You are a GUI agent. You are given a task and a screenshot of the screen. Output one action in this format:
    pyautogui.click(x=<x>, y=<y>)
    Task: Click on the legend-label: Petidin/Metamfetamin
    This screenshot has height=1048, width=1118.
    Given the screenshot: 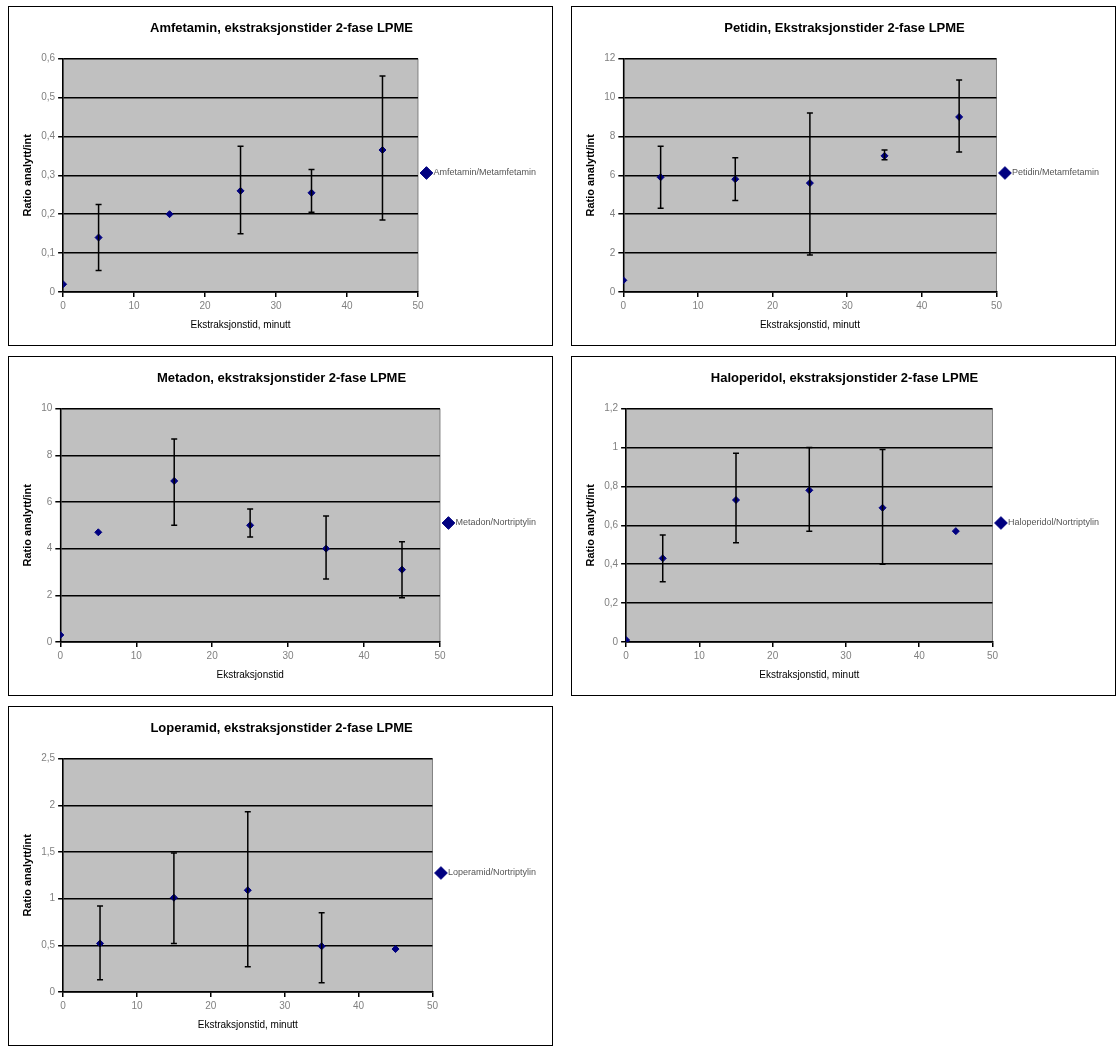 What is the action you would take?
    pyautogui.click(x=1055, y=172)
    